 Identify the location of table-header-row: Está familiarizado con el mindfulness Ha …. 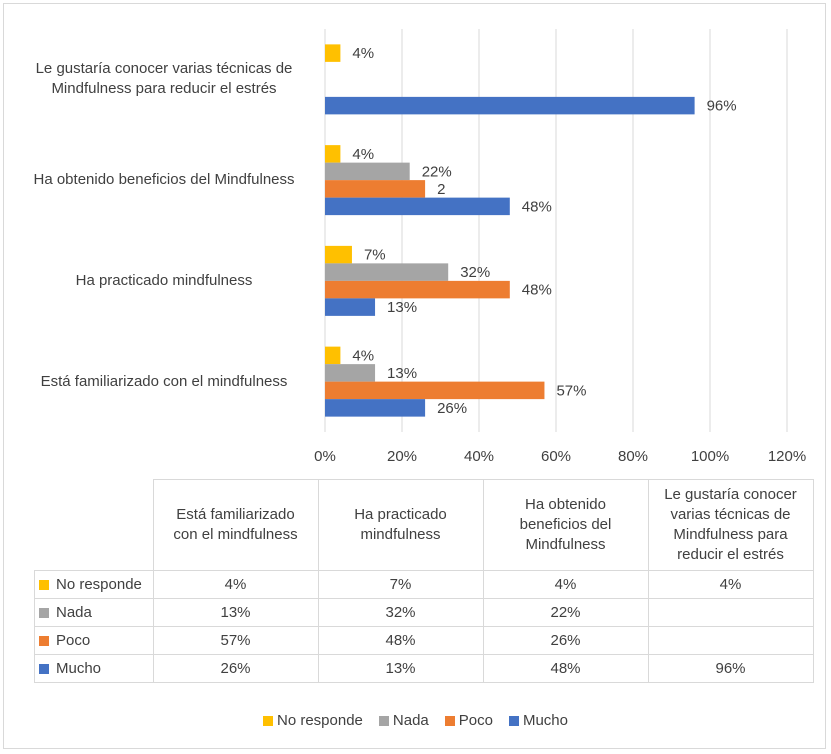
(424, 525).